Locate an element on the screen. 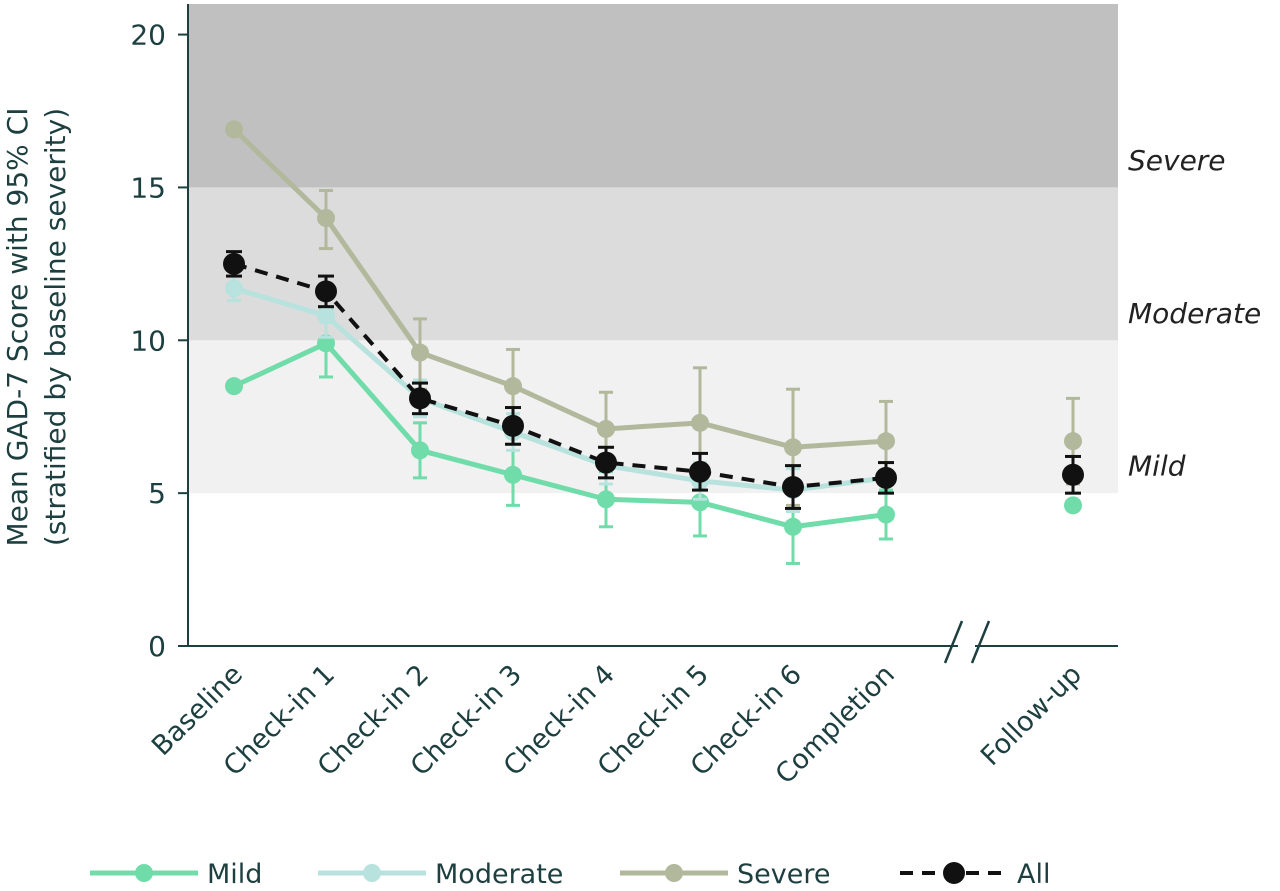 The image size is (1280, 891). y-tick-label: 0 is located at coordinates (157, 646).